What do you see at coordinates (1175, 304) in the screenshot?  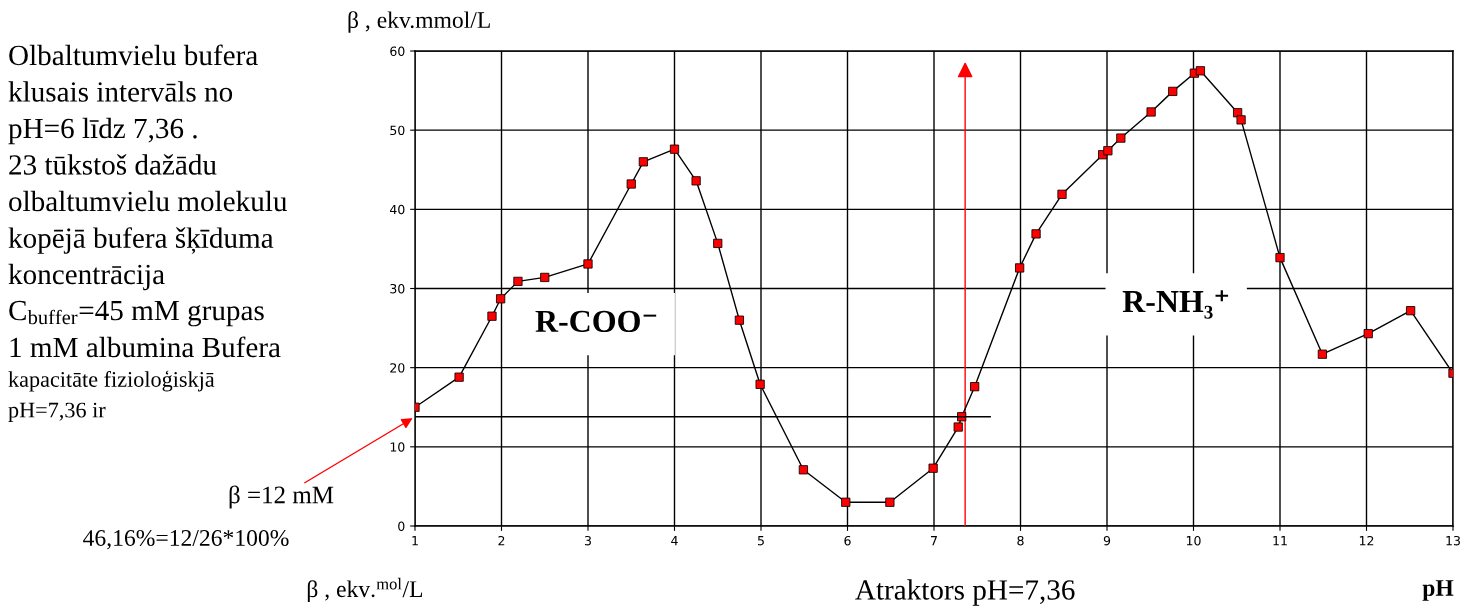 I see `annotation: R-NH₃⁺` at bounding box center [1175, 304].